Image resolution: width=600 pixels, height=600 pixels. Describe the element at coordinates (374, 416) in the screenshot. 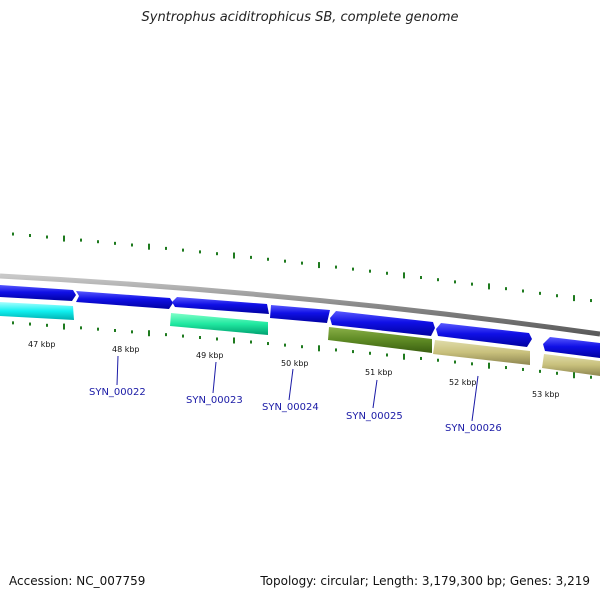

I see `gene-label-syn-00025: SYN_00025` at that location.